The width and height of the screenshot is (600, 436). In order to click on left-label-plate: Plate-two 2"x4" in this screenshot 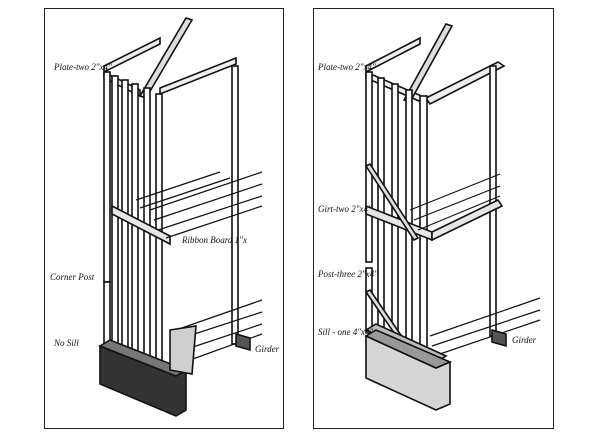, I will do `click(83, 67)`.